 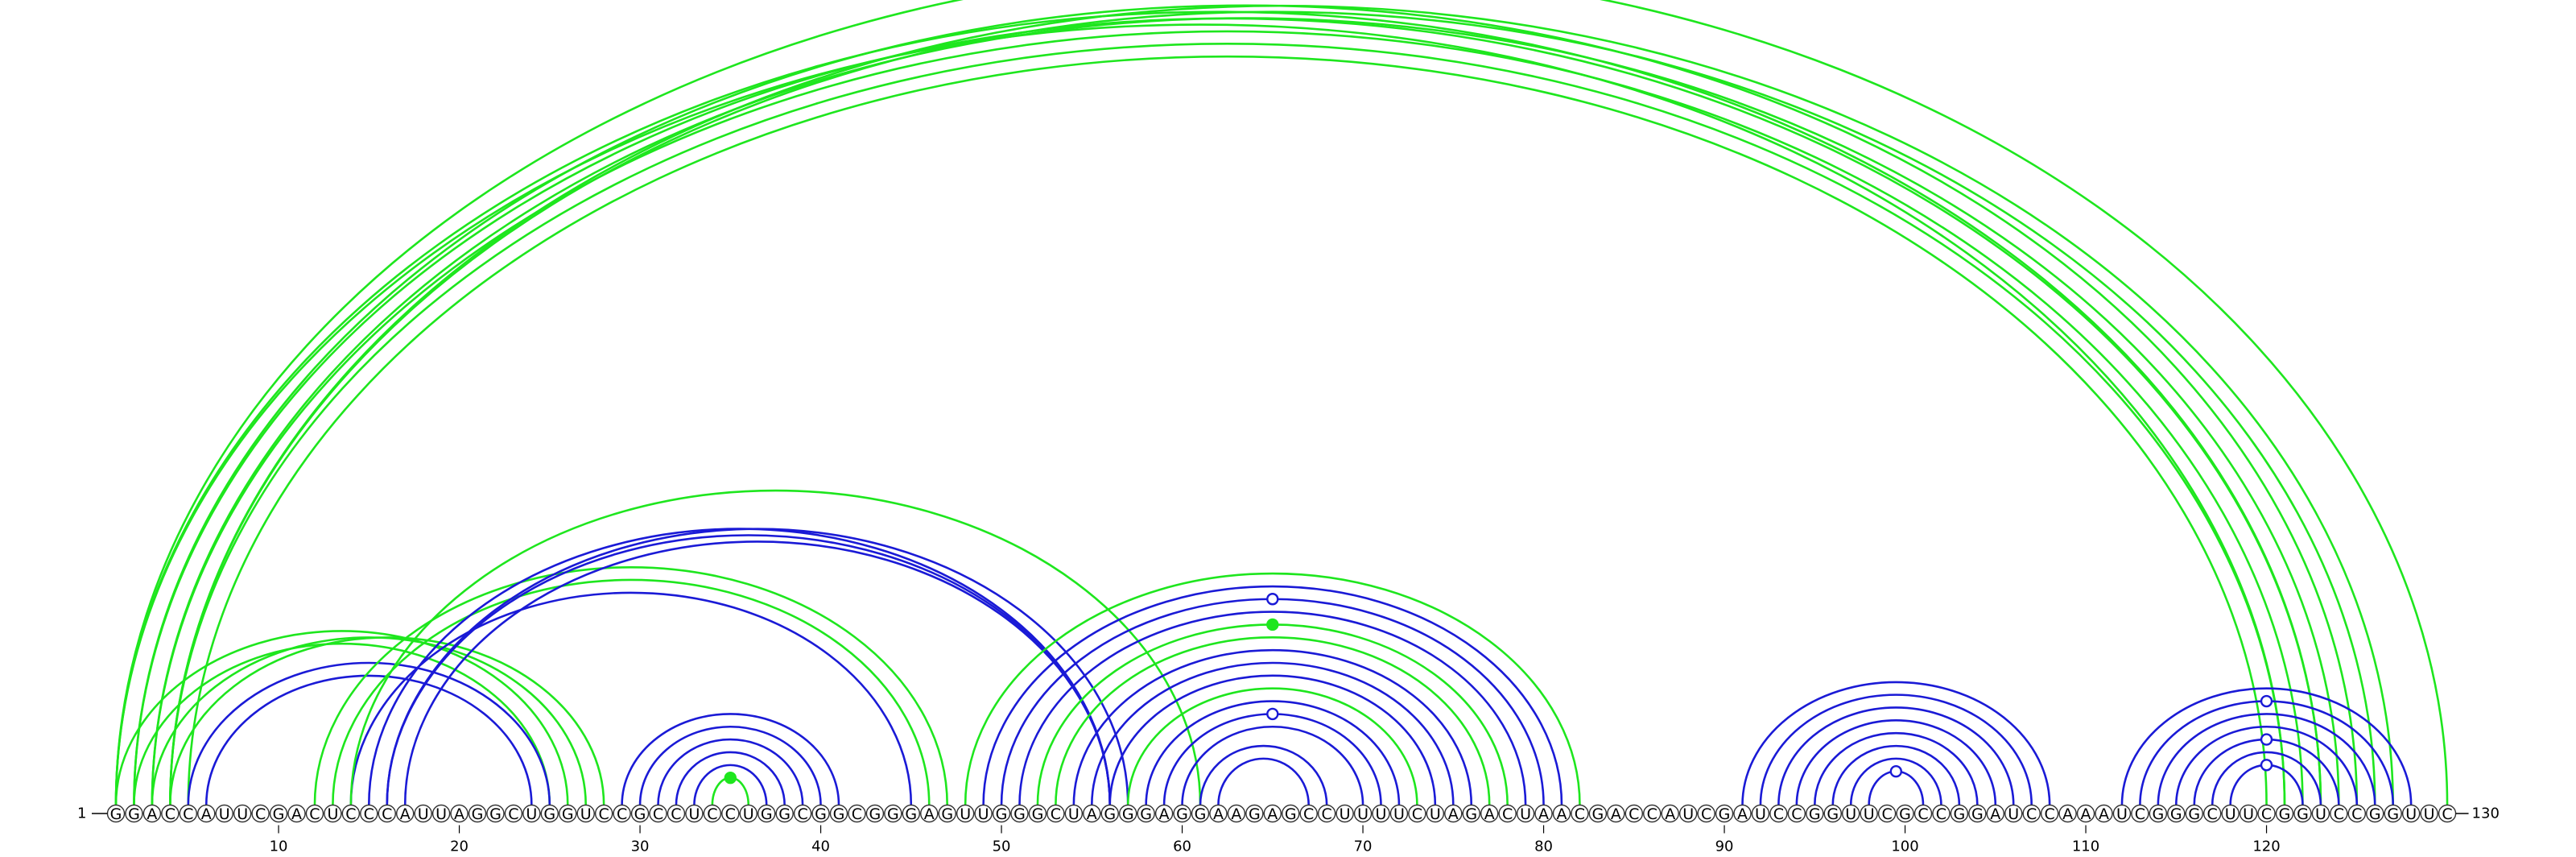 What do you see at coordinates (2085, 846) in the screenshot?
I see `tick-label: 110` at bounding box center [2085, 846].